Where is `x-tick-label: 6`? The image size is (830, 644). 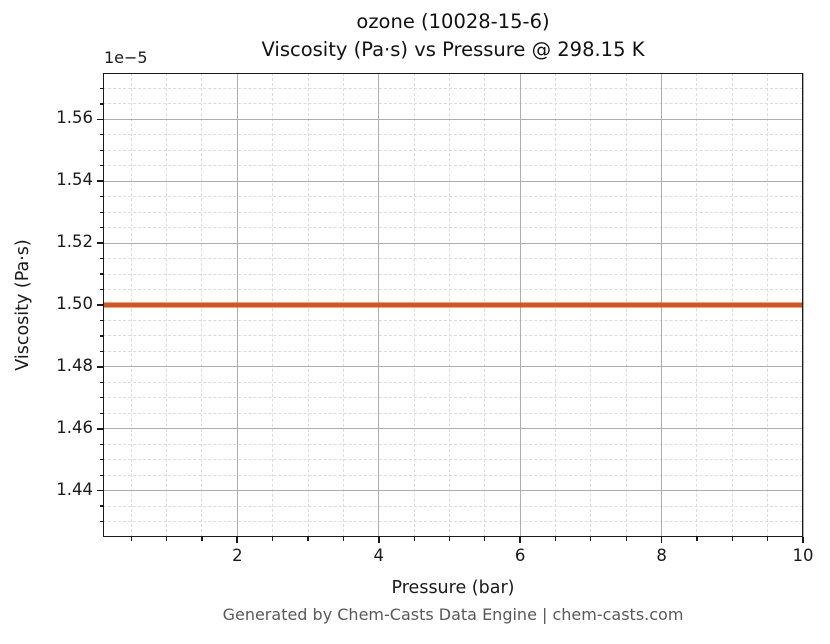 x-tick-label: 6 is located at coordinates (520, 555).